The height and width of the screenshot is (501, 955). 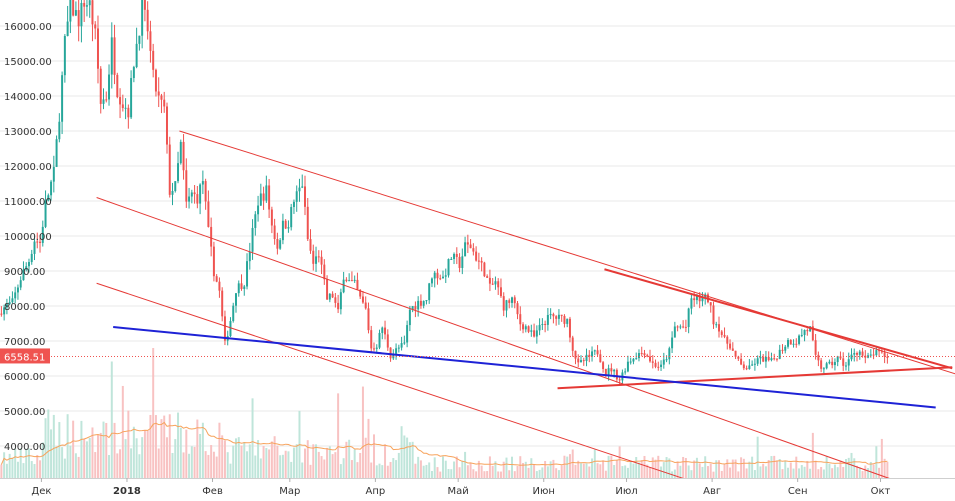 I want to click on y-tick-label: 7000.00, so click(x=24, y=342).